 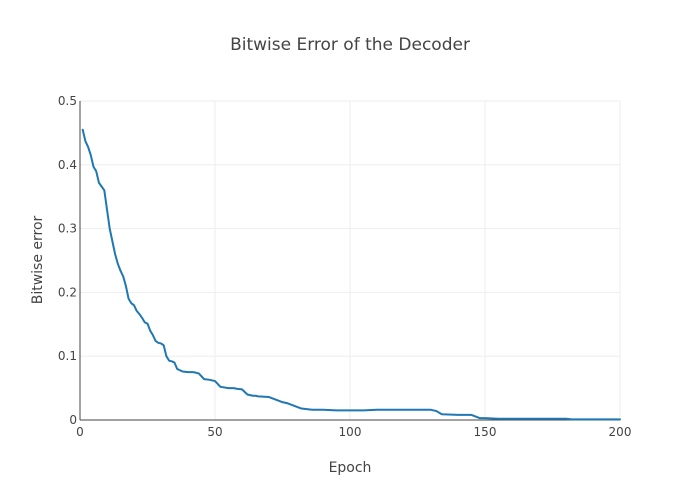 What do you see at coordinates (350, 468) in the screenshot?
I see `x-axis-label: Epoch` at bounding box center [350, 468].